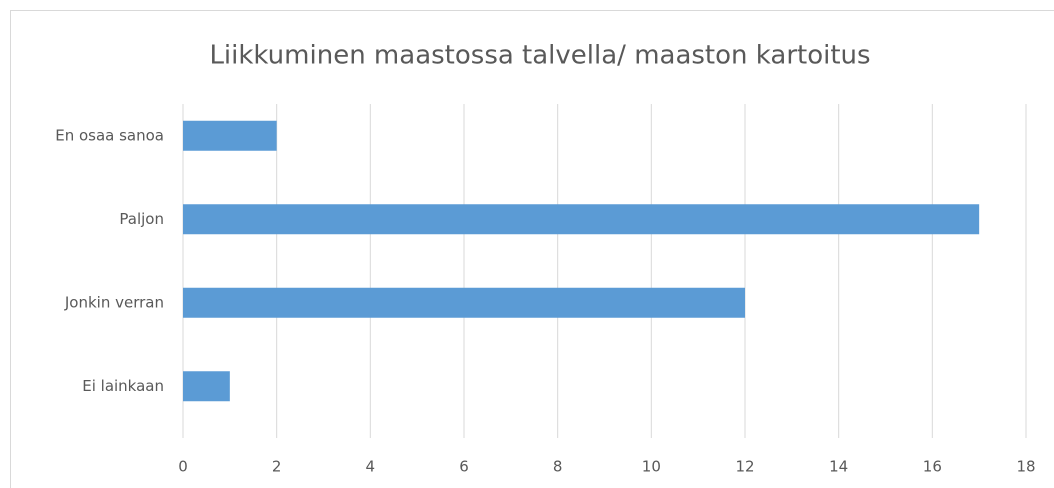  What do you see at coordinates (109, 135) in the screenshot?
I see `y-tick-label: En osaa sanoa` at bounding box center [109, 135].